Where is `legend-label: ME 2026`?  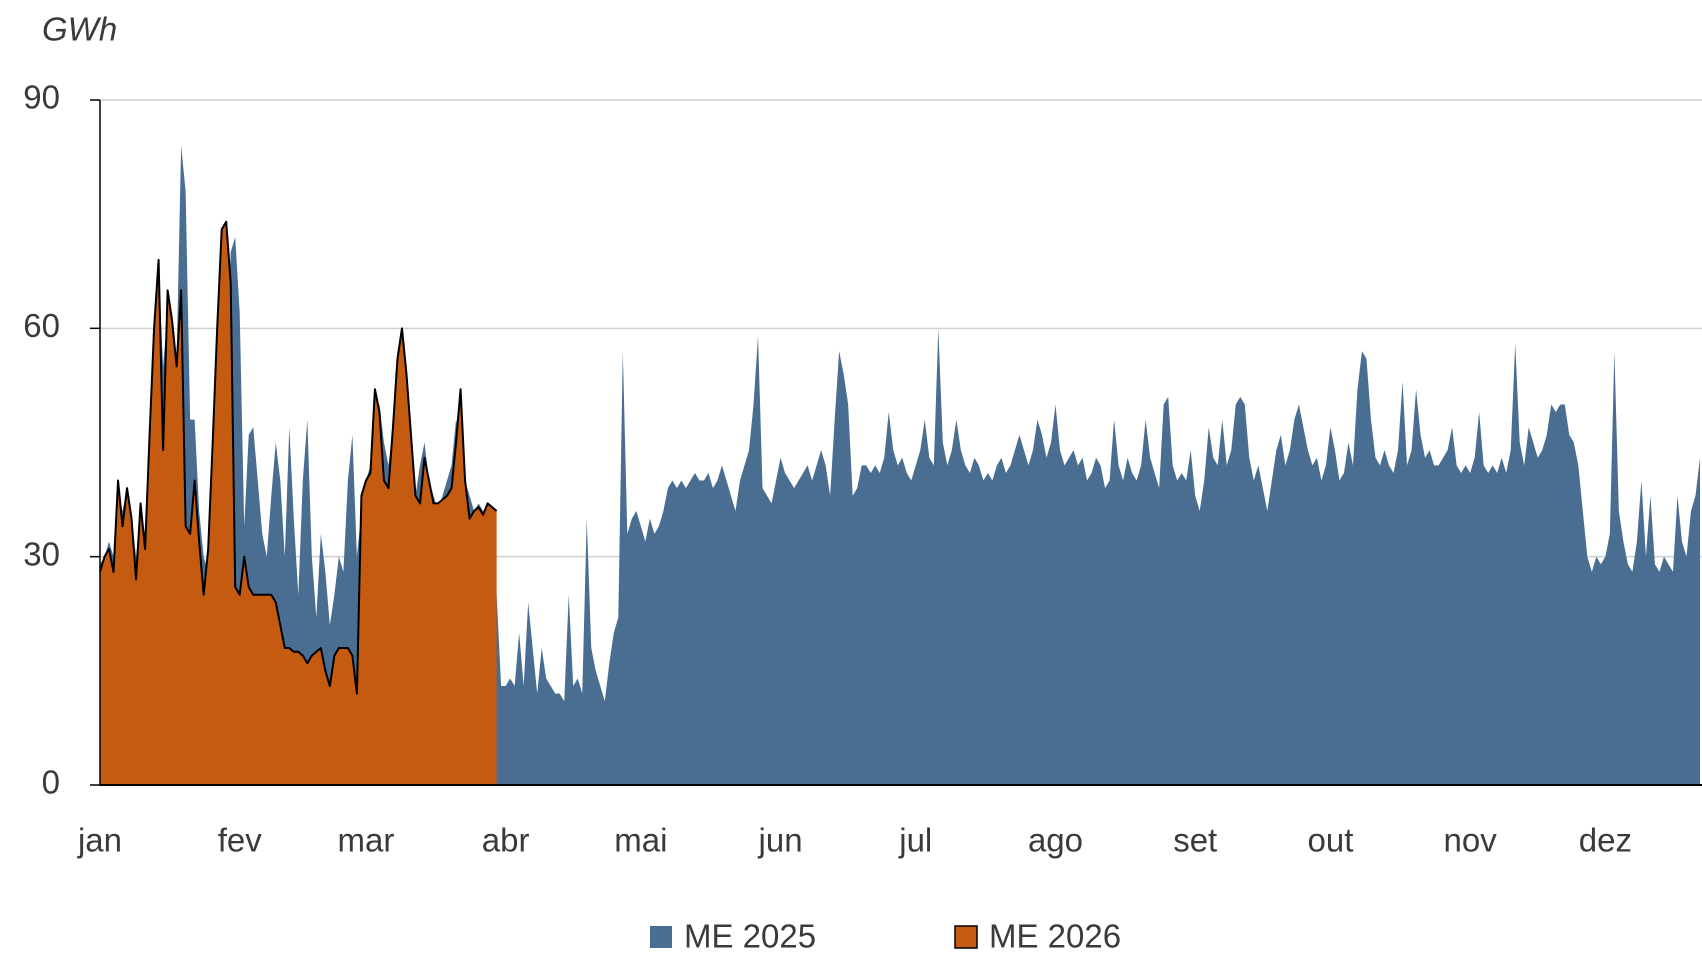
legend-label: ME 2026 is located at coordinates (1055, 936).